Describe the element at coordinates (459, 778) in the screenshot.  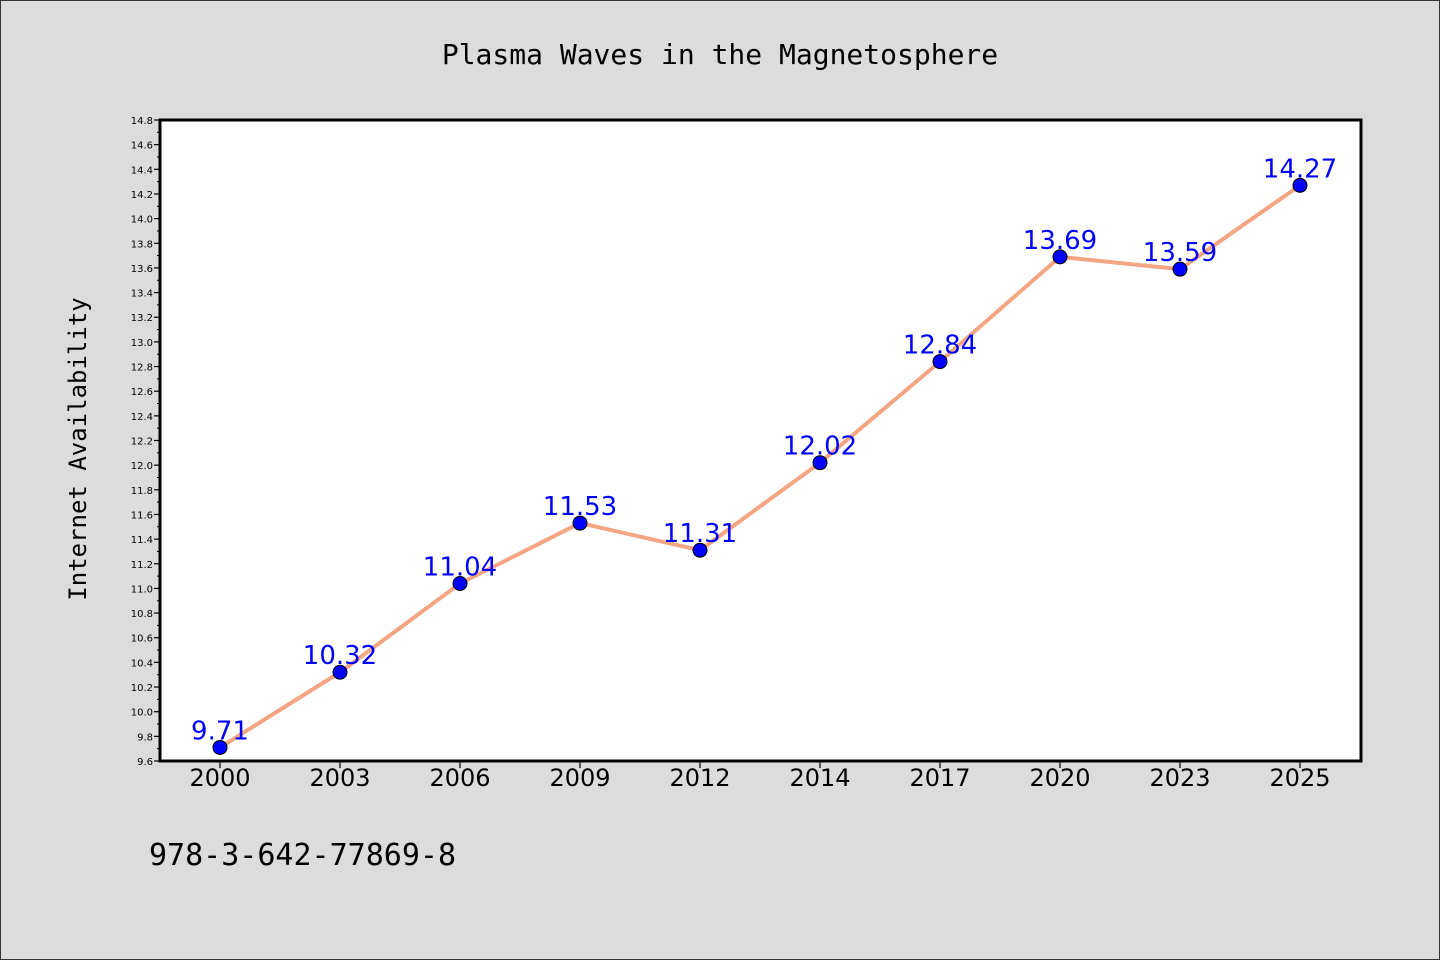
I see `x-tick-label: 2006` at that location.